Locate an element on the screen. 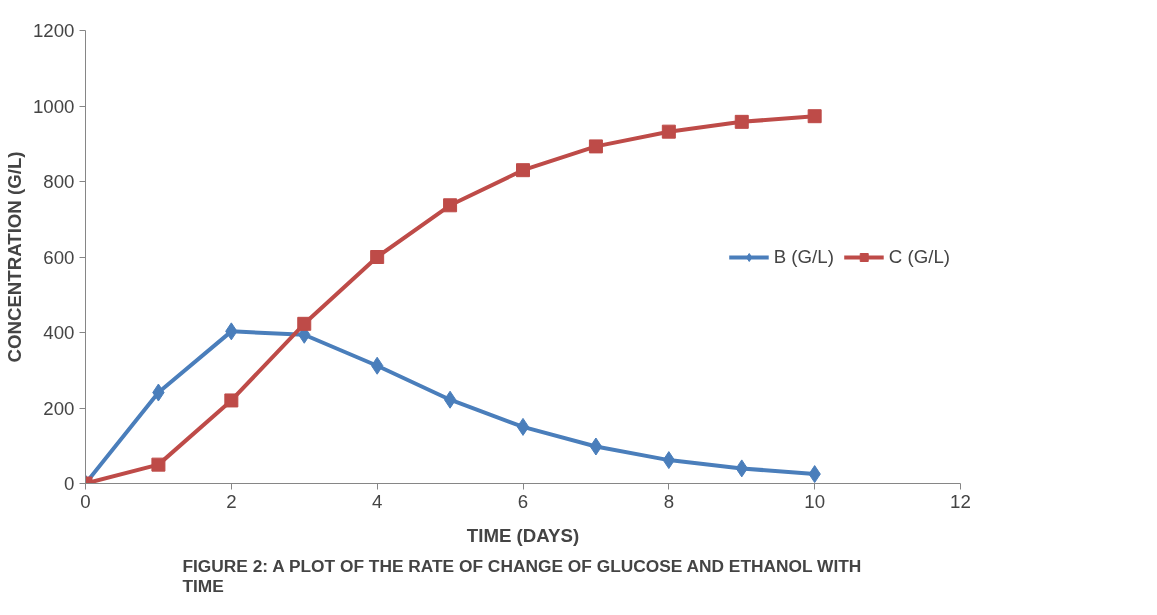  y-tick-label: 400 is located at coordinates (59, 332).